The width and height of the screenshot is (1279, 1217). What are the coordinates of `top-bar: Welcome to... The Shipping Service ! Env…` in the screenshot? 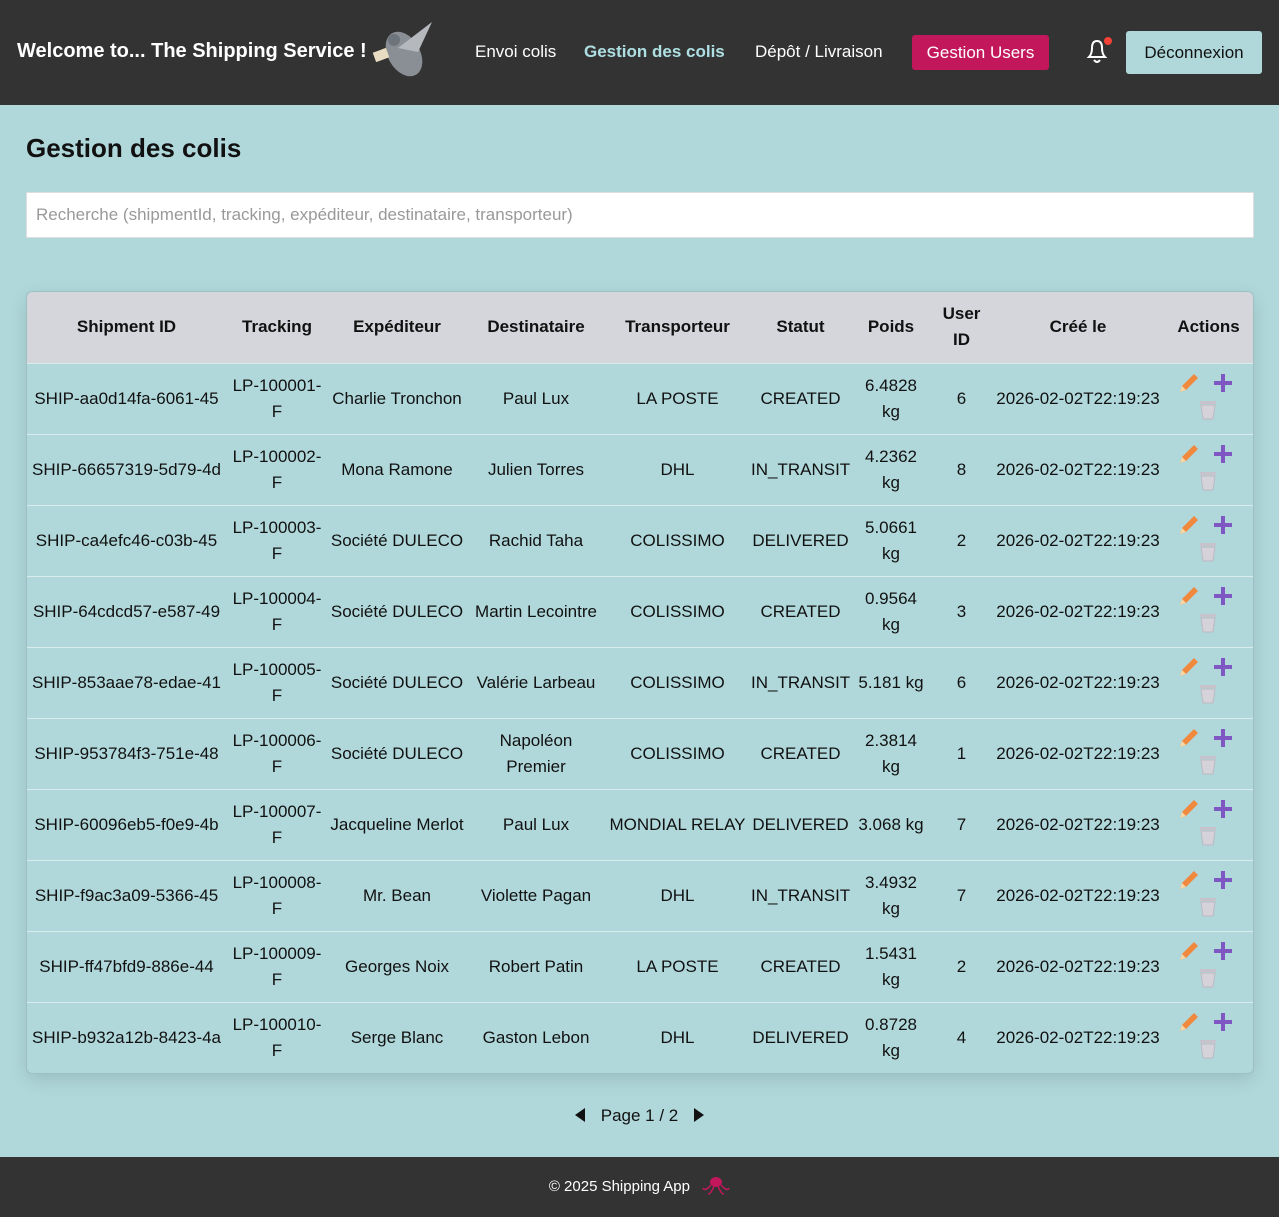 It's located at (639, 52).